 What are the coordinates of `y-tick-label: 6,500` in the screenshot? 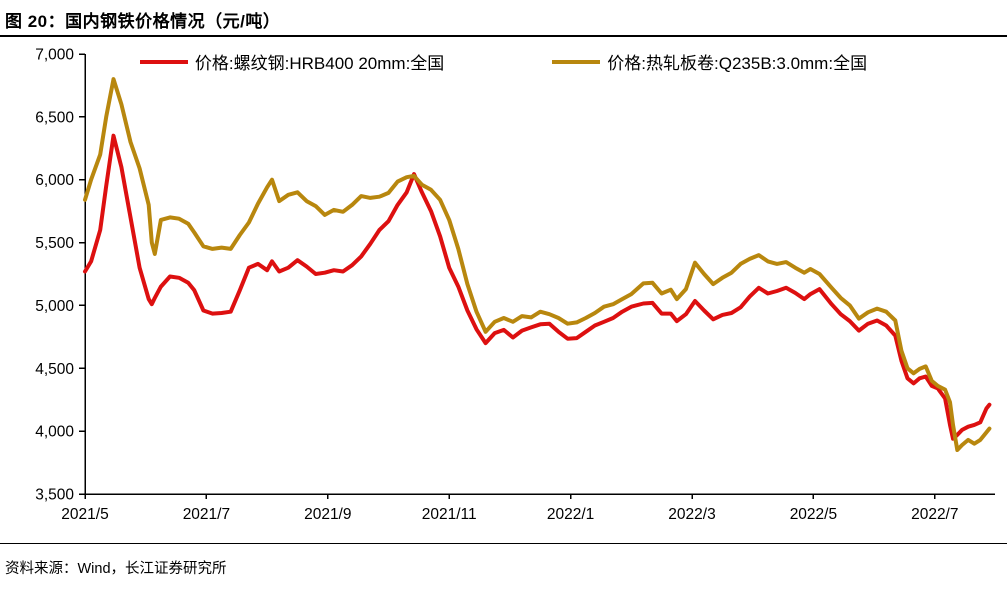 It's located at (54, 117).